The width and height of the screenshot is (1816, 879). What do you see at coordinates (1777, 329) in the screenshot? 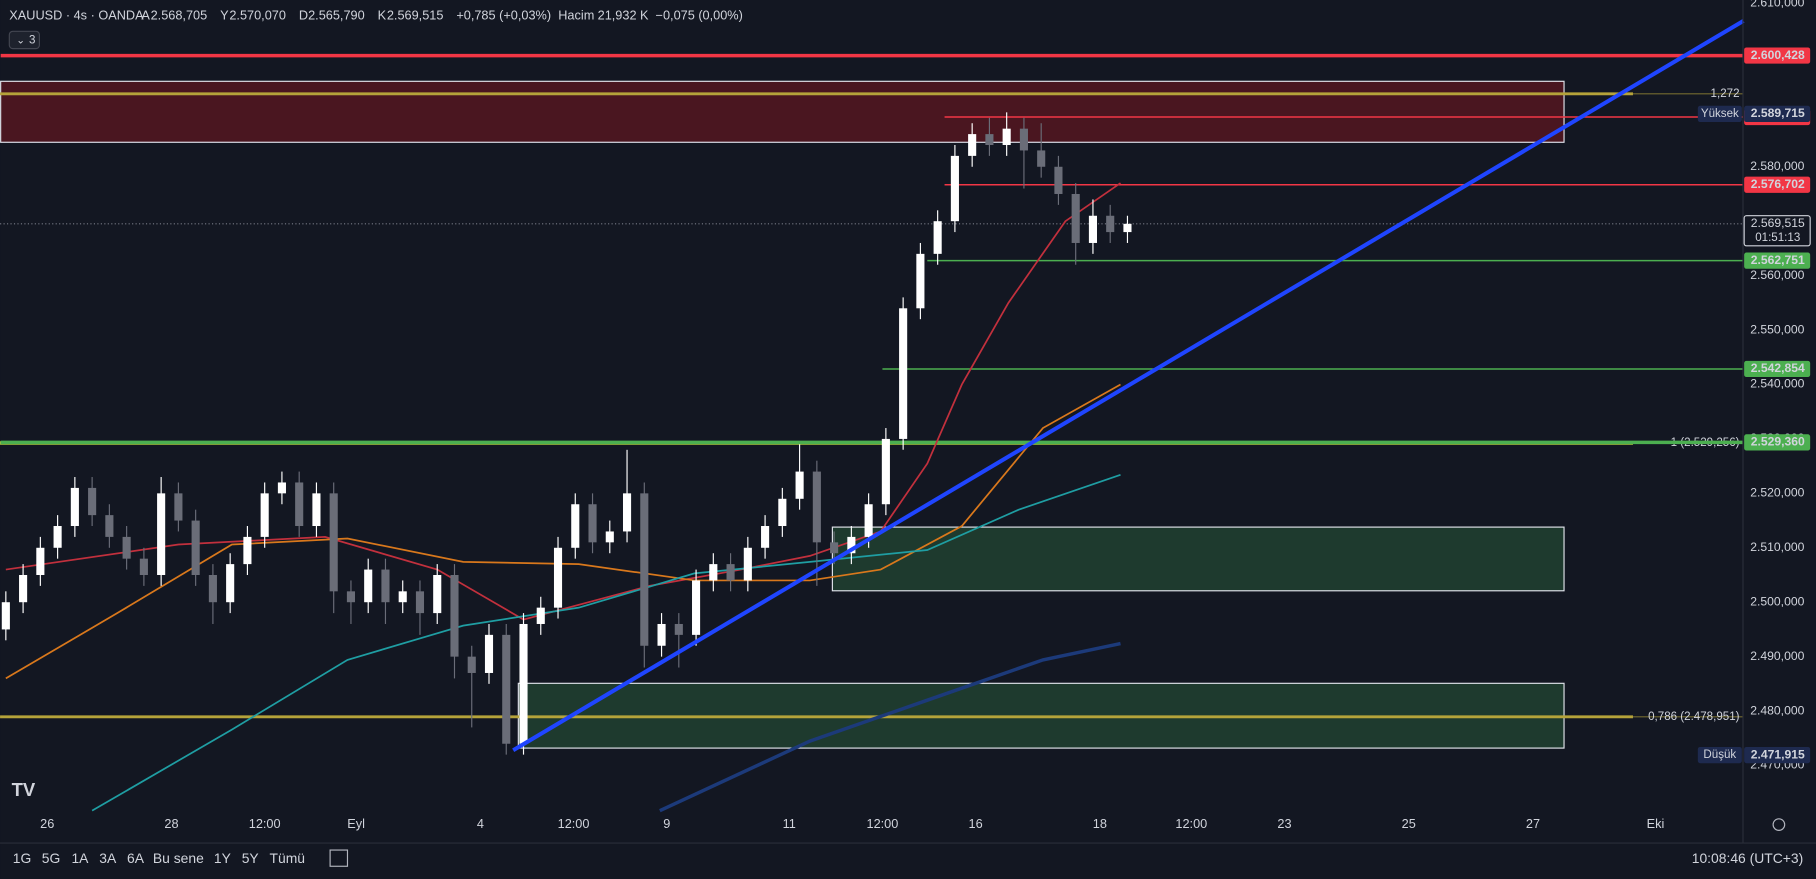
I see `y-tick-label: 2.550,000` at bounding box center [1777, 329].